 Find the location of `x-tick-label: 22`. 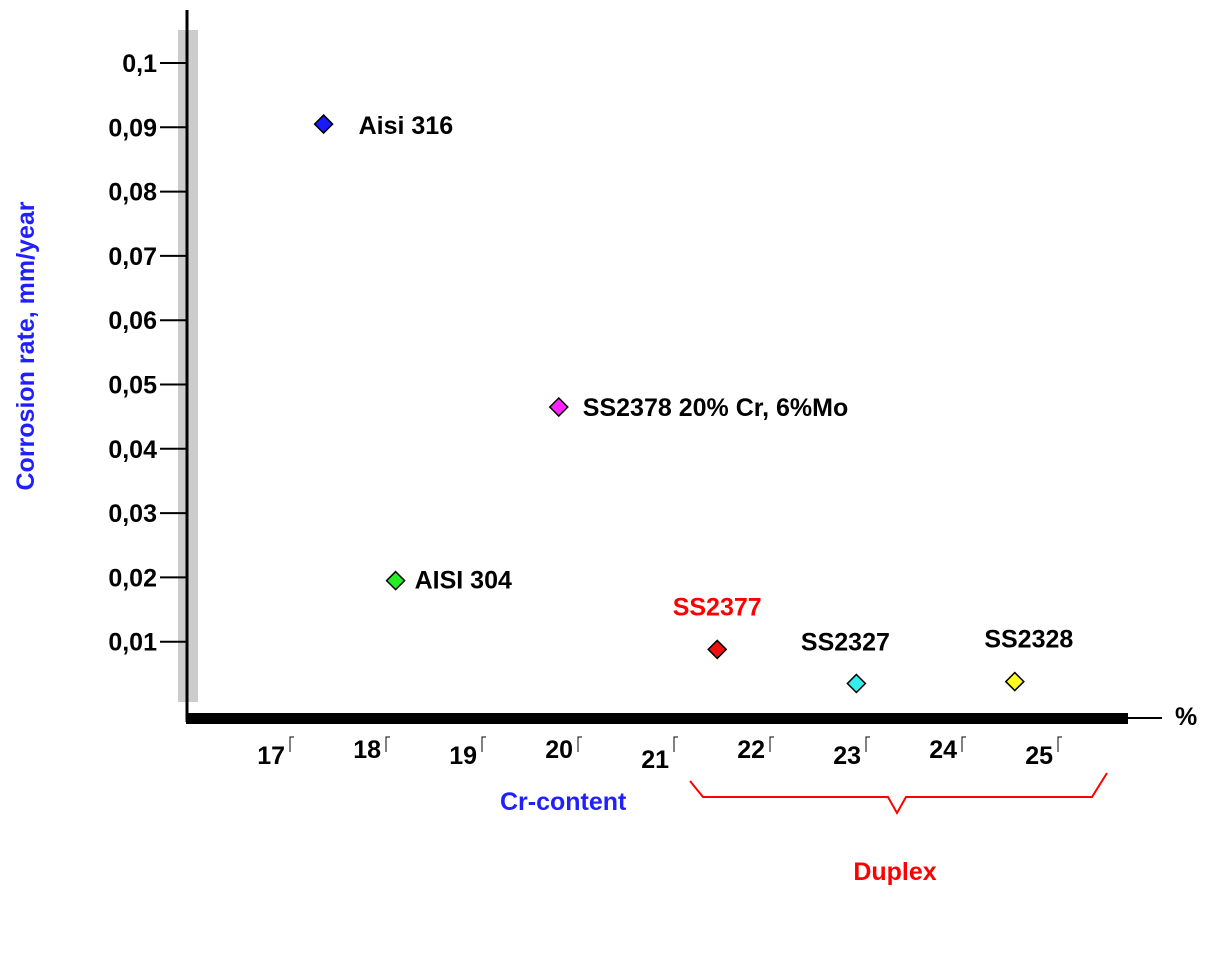

x-tick-label: 22 is located at coordinates (751, 750).